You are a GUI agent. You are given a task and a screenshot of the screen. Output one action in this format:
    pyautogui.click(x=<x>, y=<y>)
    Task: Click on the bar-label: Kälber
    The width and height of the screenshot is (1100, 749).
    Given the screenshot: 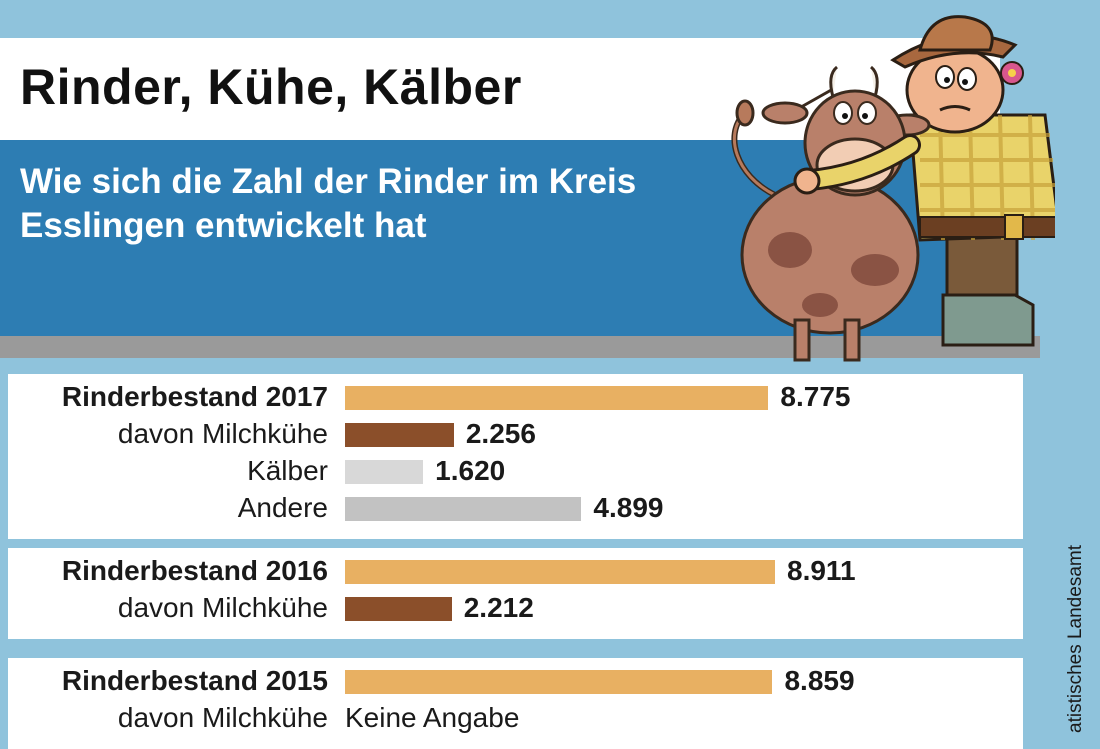 What is the action you would take?
    pyautogui.click(x=287, y=470)
    